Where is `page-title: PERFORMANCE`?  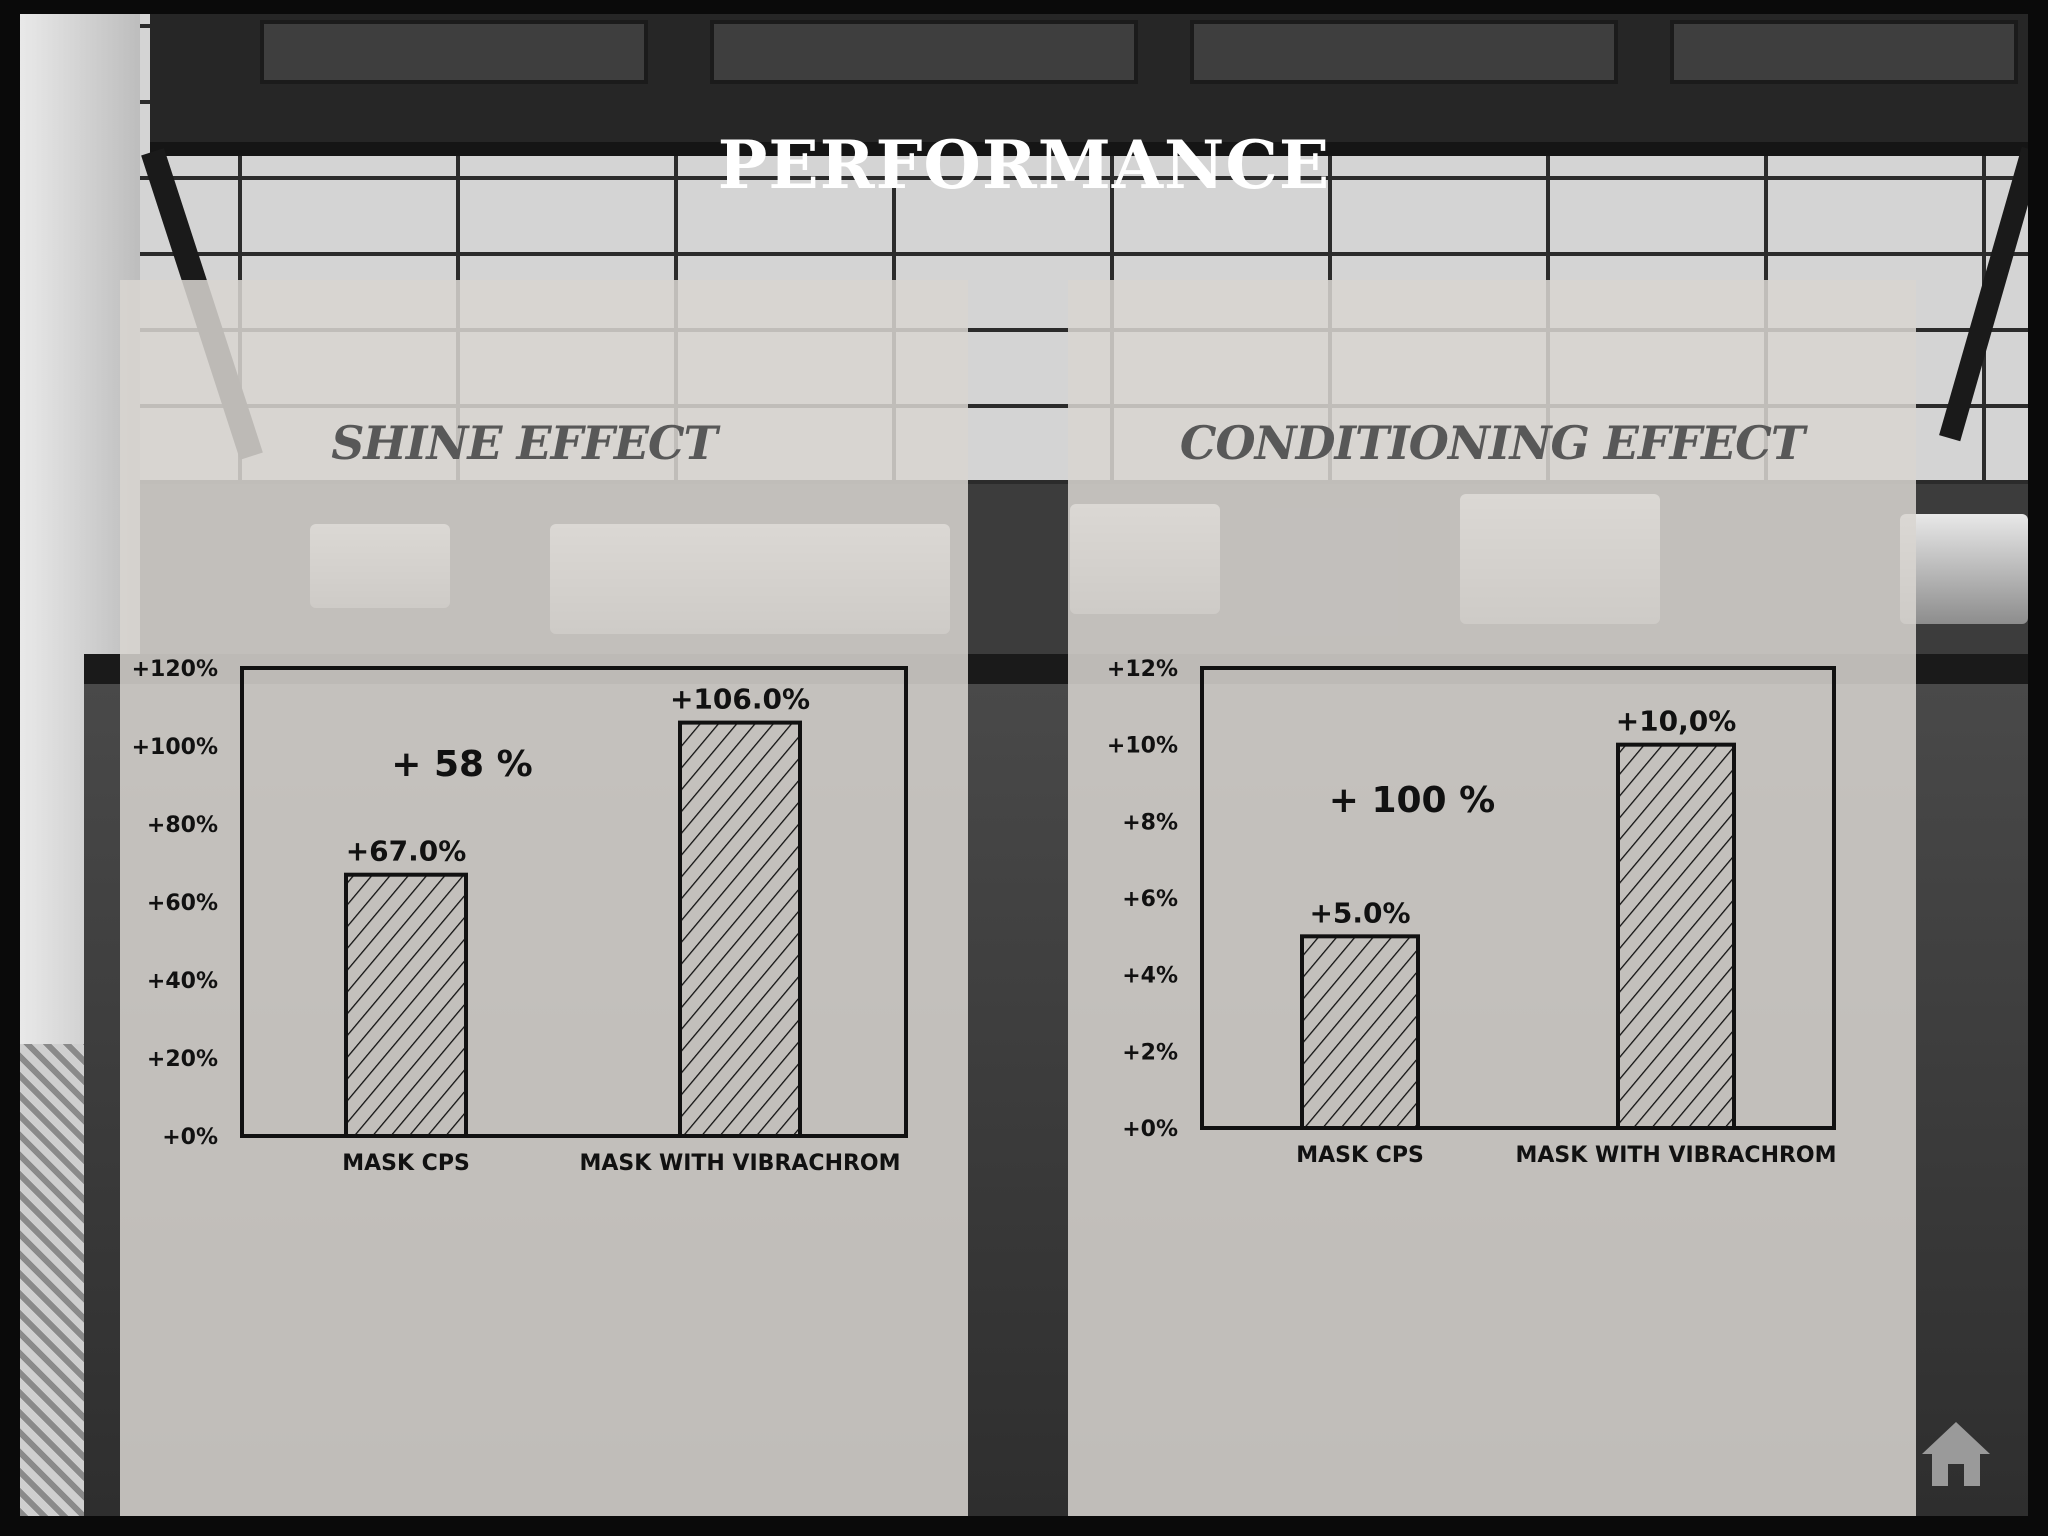 page-title: PERFORMANCE is located at coordinates (1024, 165).